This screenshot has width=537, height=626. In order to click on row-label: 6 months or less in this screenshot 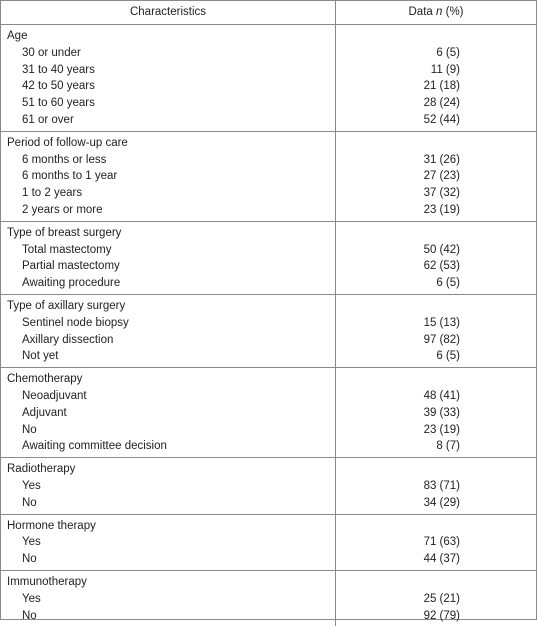, I will do `click(64, 159)`.